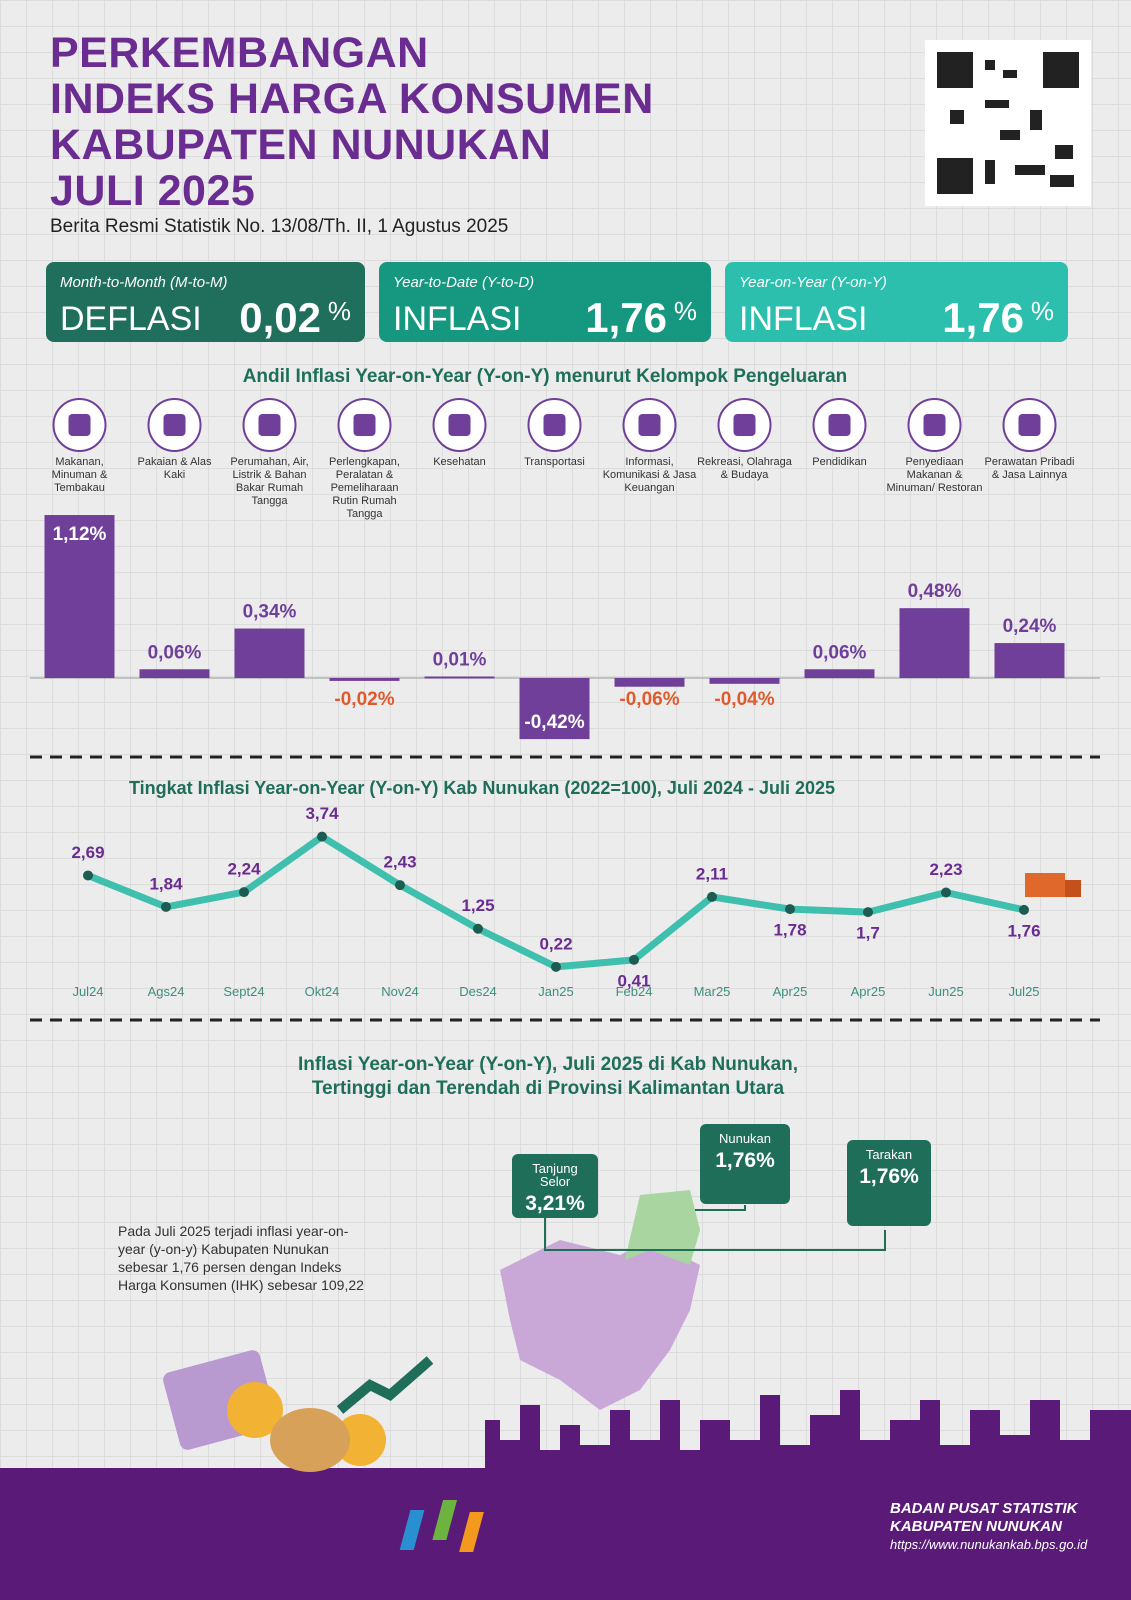 This screenshot has height=1600, width=1131. I want to click on truck-icon, so click(1045, 885).